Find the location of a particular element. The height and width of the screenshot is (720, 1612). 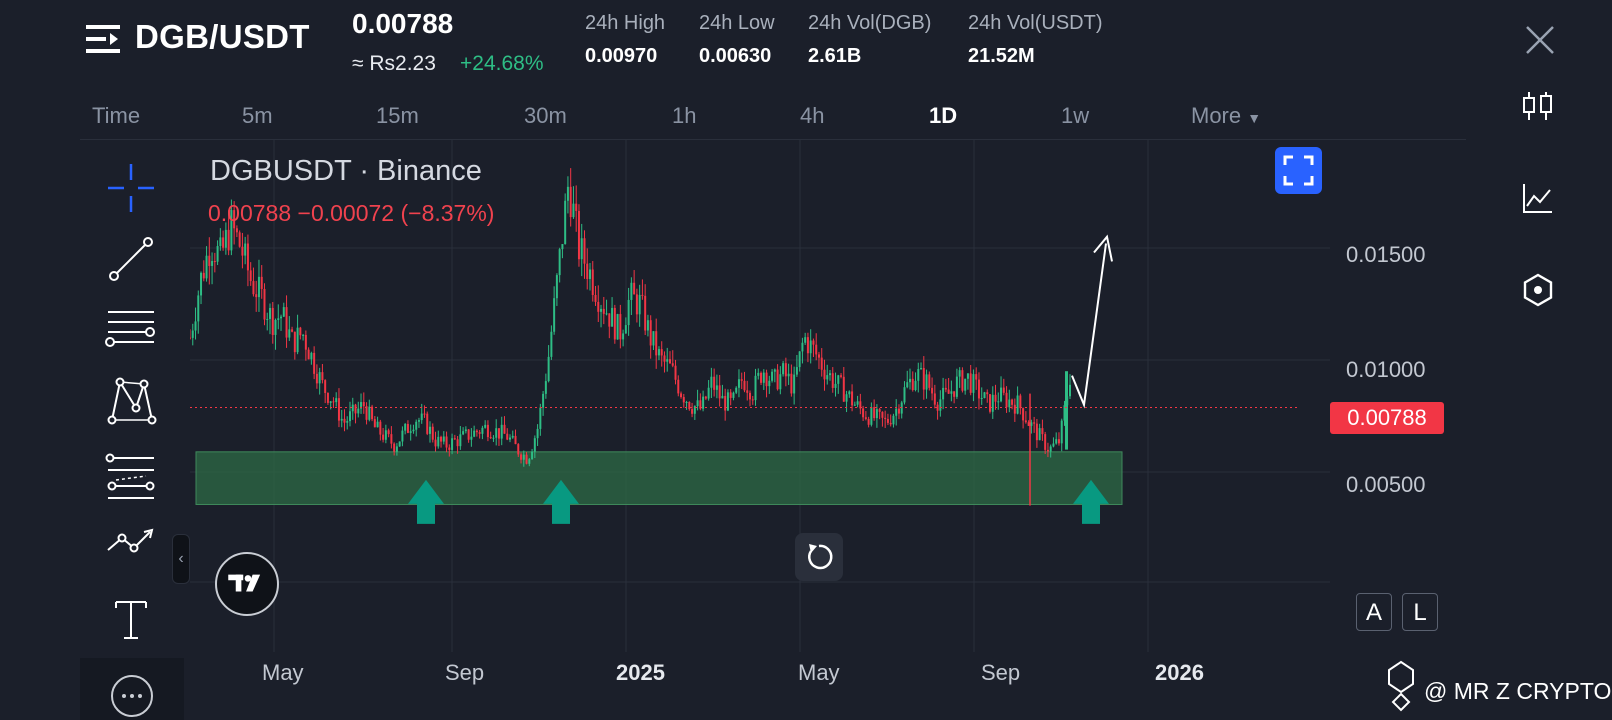

tab-more: More ▼ is located at coordinates (1226, 116).